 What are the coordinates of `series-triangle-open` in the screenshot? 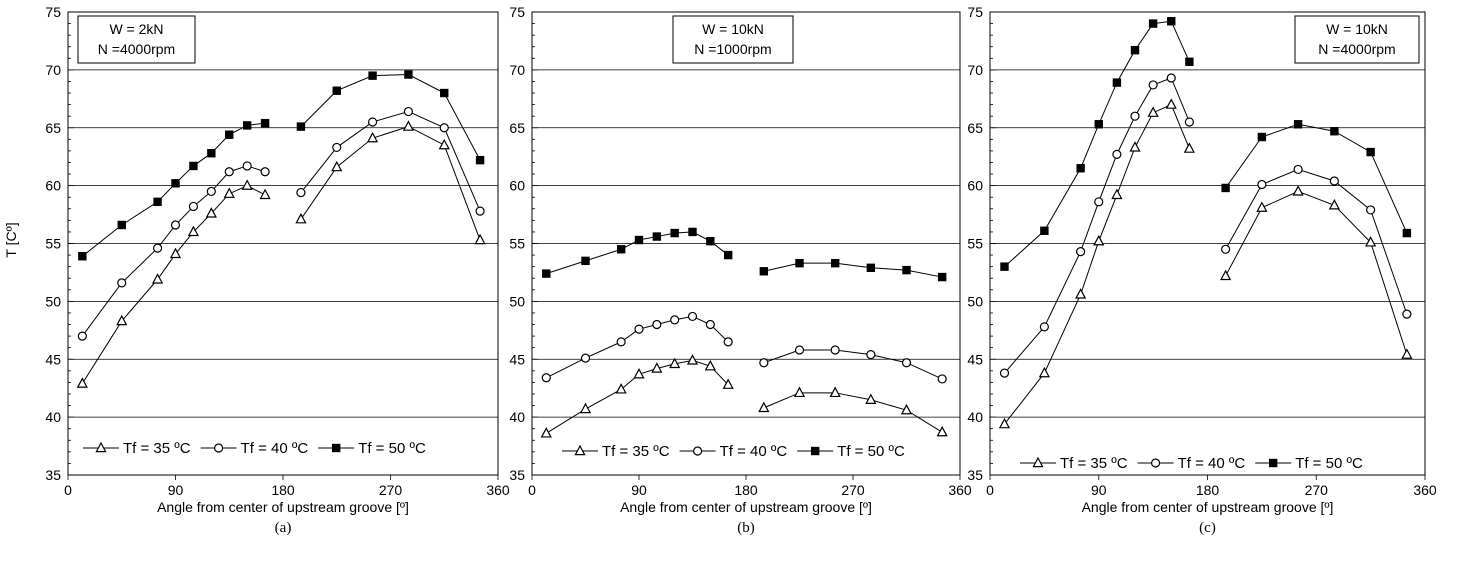 It's located at (744, 396).